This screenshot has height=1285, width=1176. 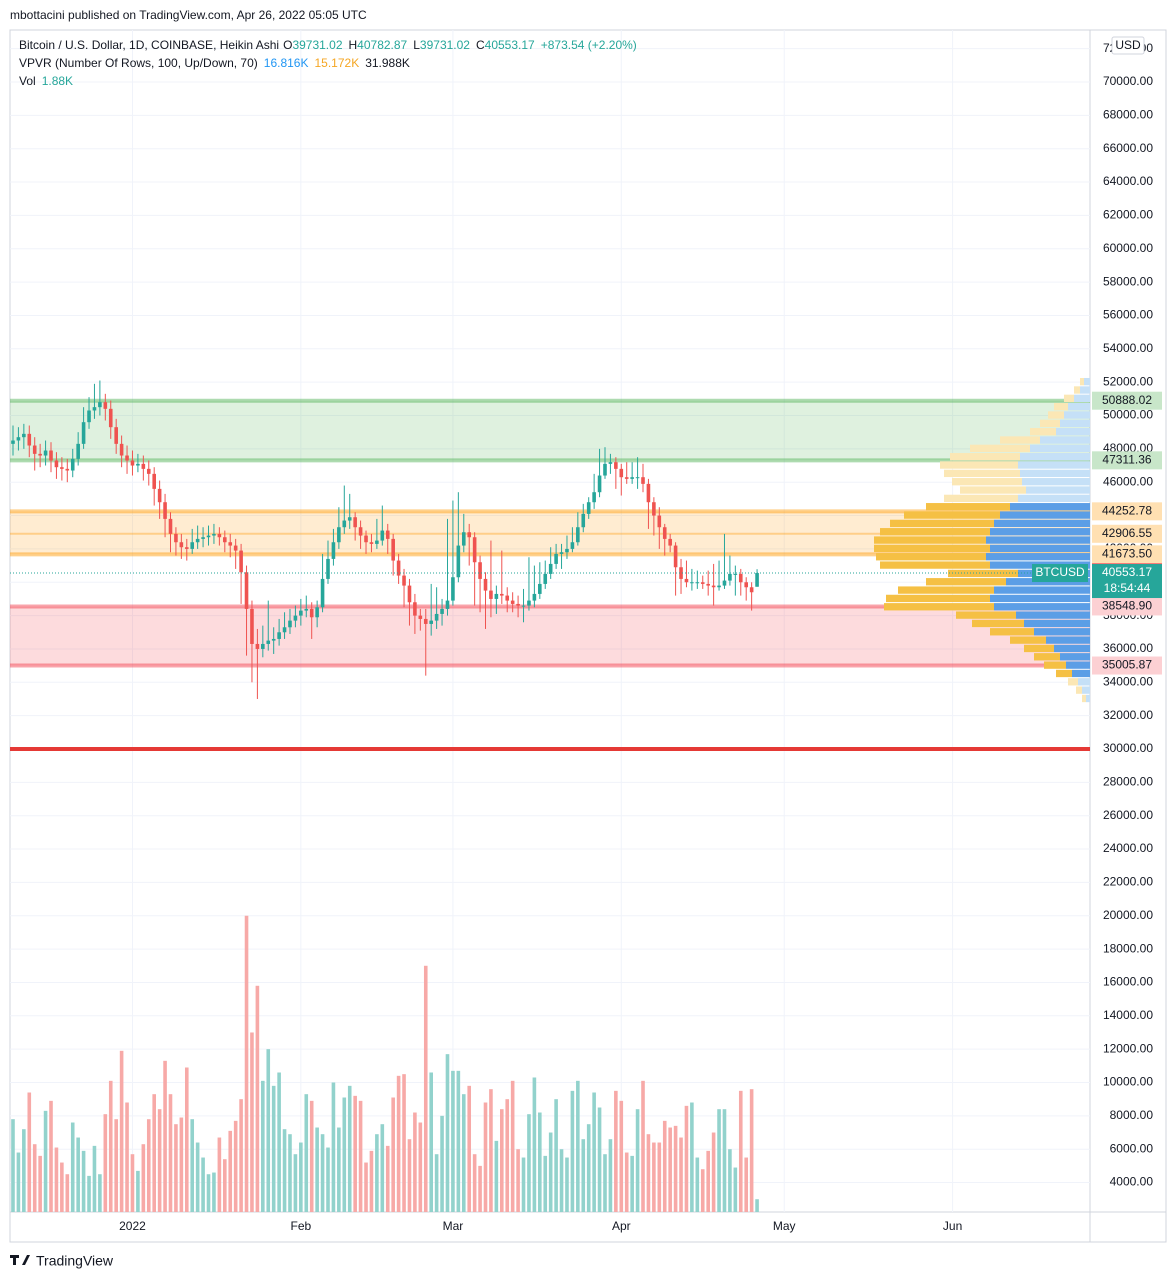 What do you see at coordinates (1127, 606) in the screenshot?
I see `price-label: 38548.90` at bounding box center [1127, 606].